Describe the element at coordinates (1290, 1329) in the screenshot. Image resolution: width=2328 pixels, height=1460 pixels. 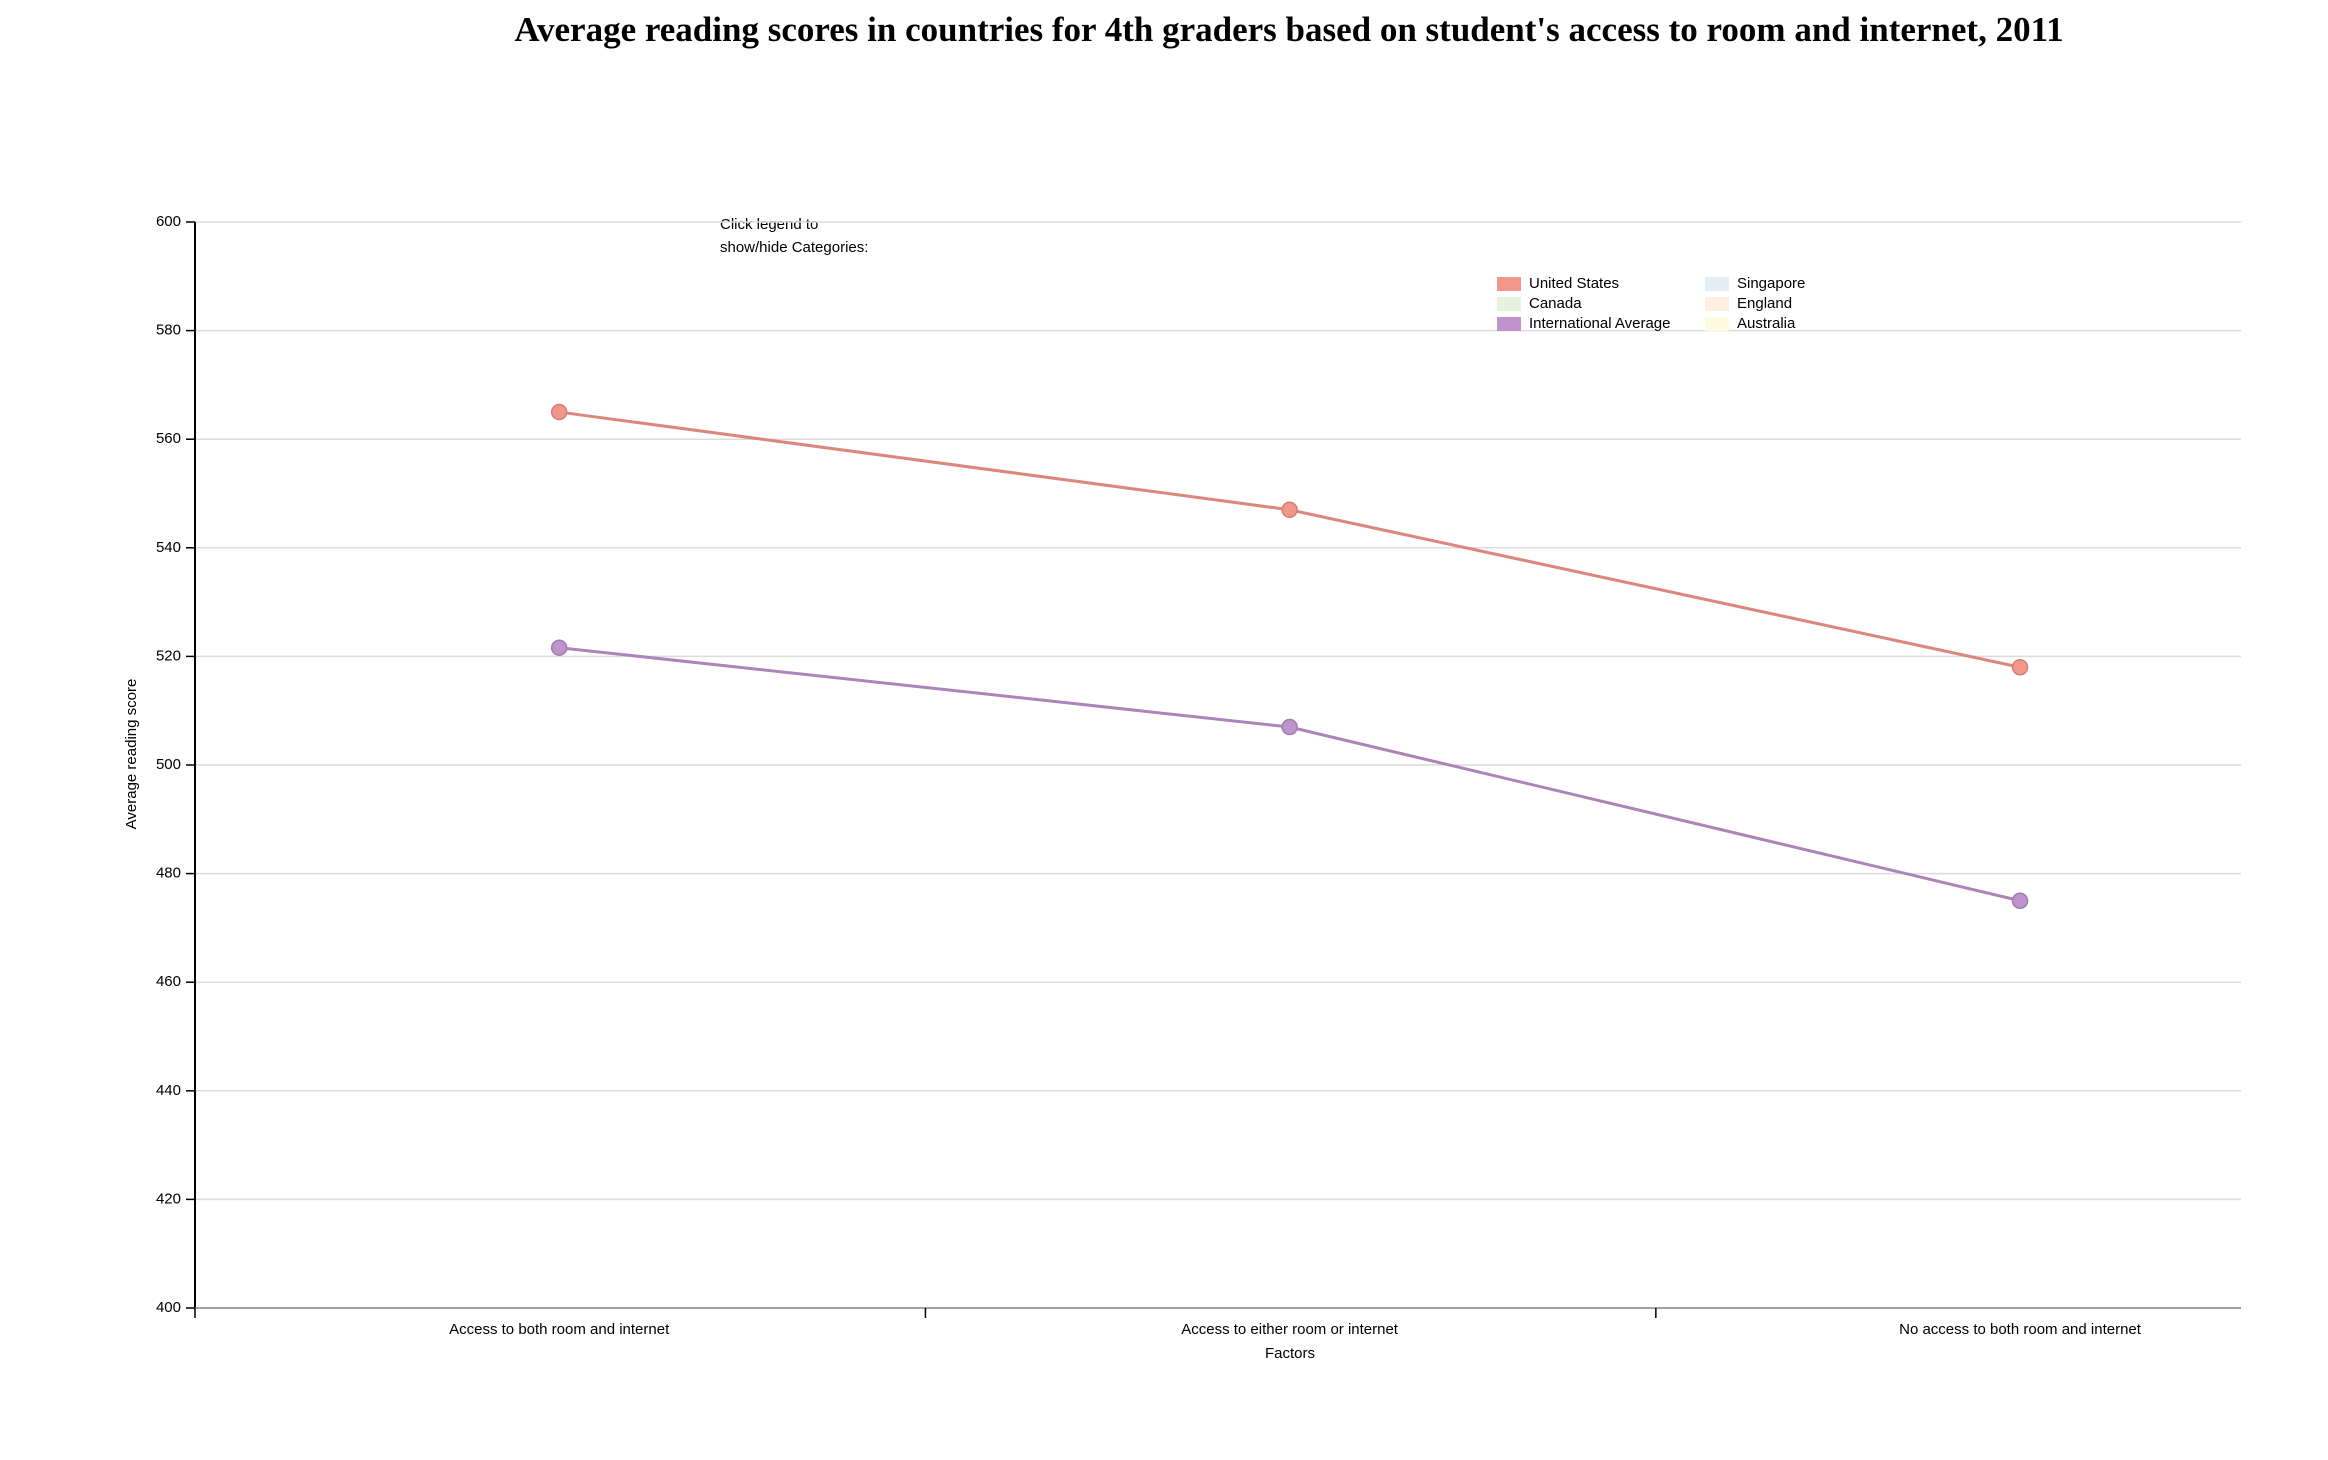
I see `x-tick-label: Access to either room or internet` at that location.